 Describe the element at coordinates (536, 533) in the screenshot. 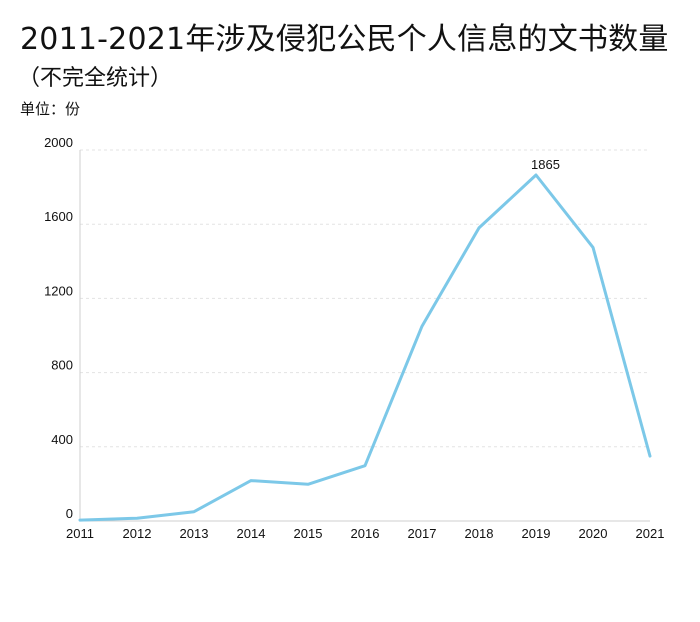

I see `x-tick-label-2019: 2019` at that location.